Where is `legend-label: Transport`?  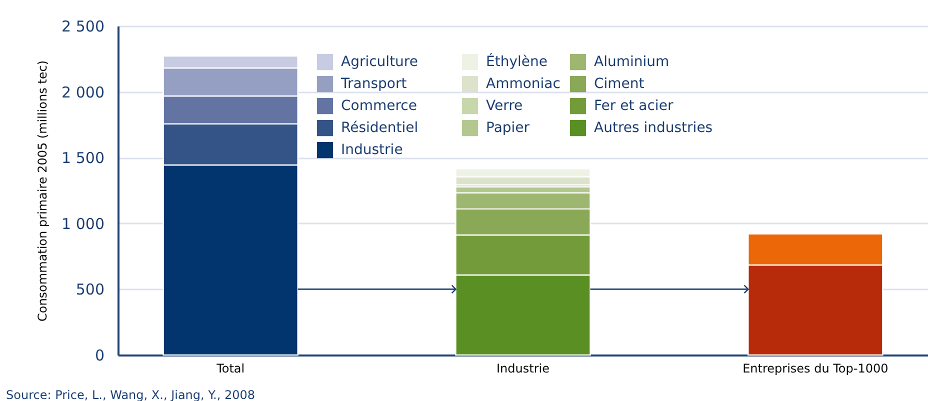
legend-label: Transport is located at coordinates (374, 84).